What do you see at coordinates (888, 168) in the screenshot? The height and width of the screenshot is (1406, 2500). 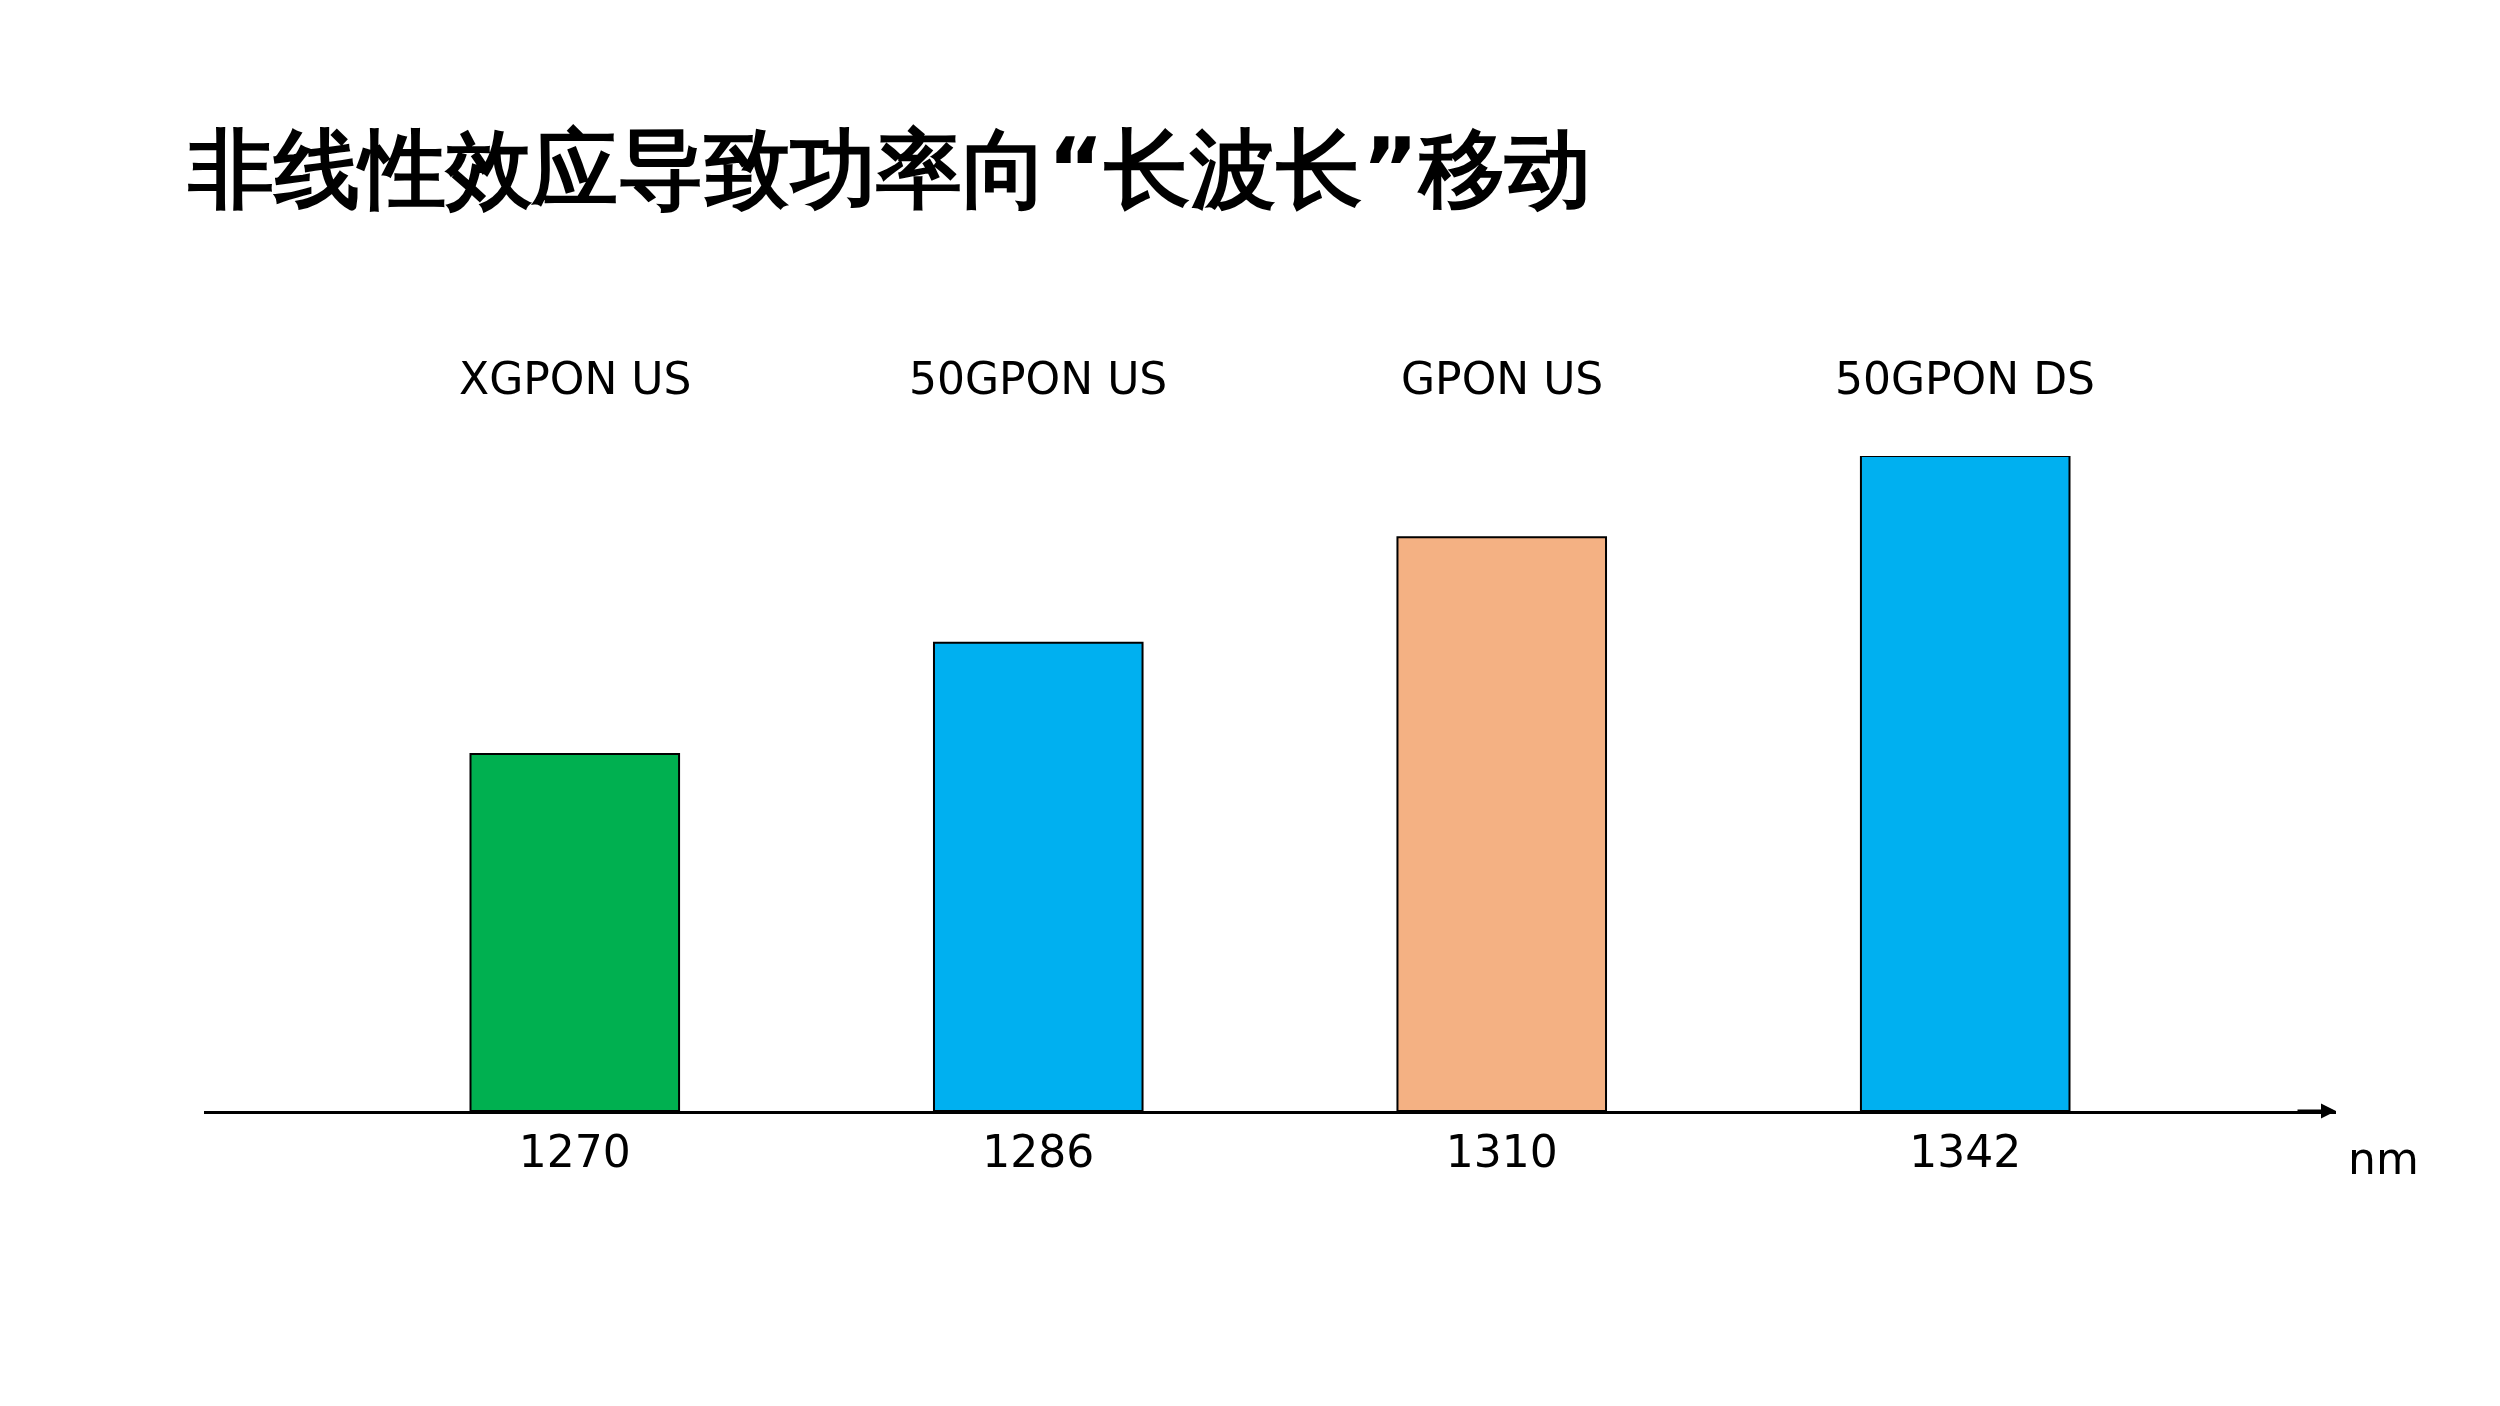 I see `chart-title: 非线性效应导致功率向“长波长”移动` at bounding box center [888, 168].